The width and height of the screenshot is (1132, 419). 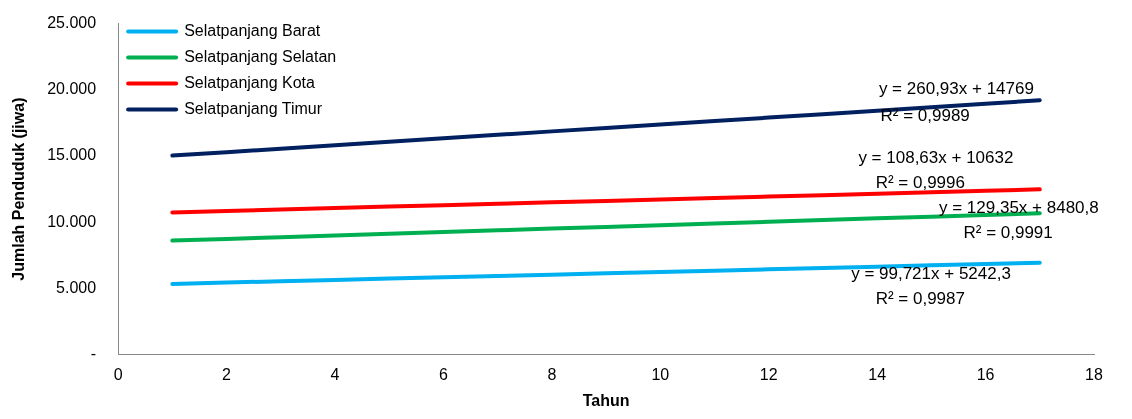 I want to click on annotation: R² = 0,9987, so click(x=920, y=299).